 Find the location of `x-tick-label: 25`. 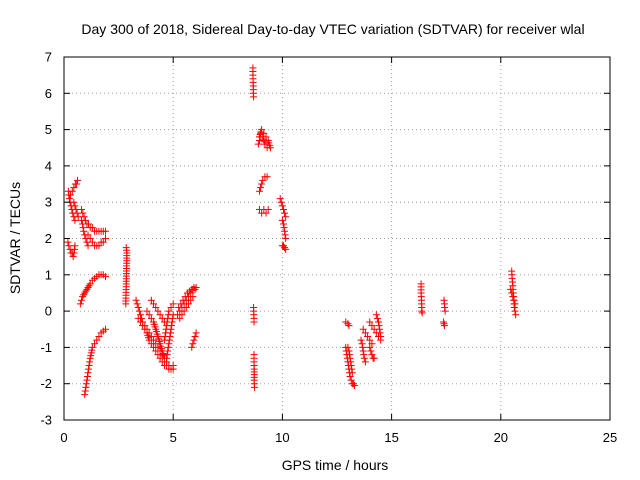

x-tick-label: 25 is located at coordinates (610, 437).